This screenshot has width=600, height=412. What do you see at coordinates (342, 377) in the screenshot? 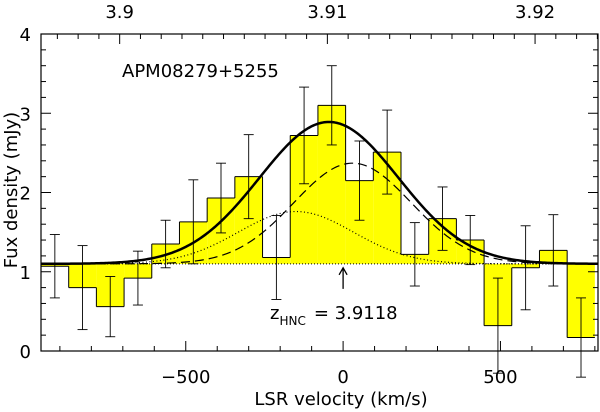
I see `x-tick-label-1: 0` at bounding box center [342, 377].